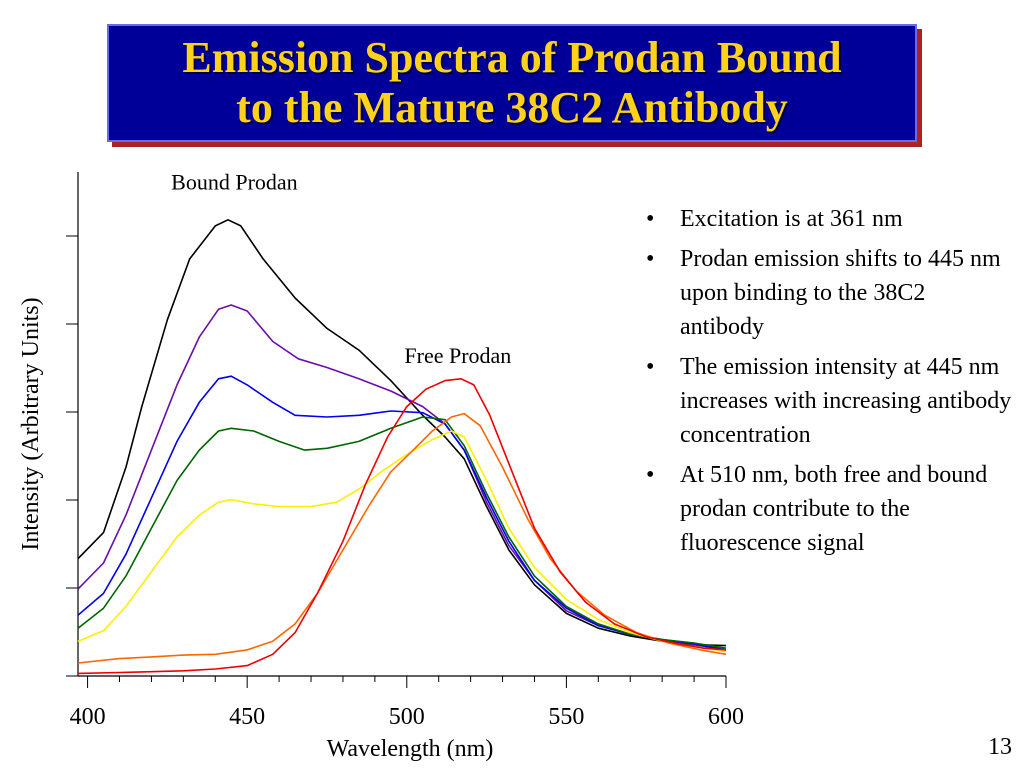  Describe the element at coordinates (826, 219) in the screenshot. I see `bullet-item-1: Excitation is at 361 nm` at that location.